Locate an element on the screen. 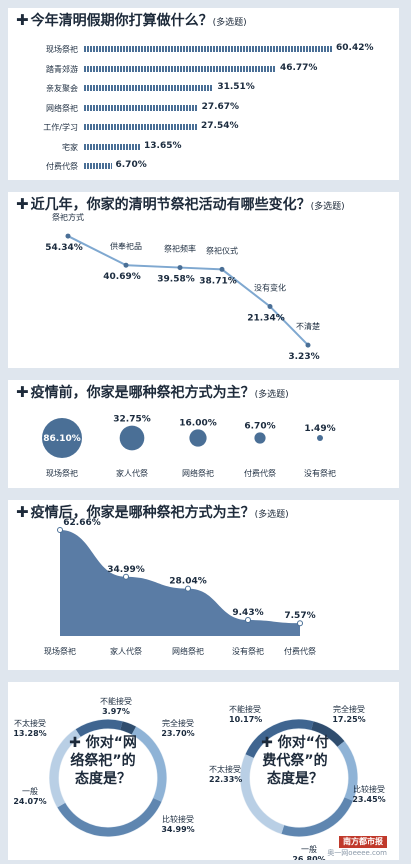  panel-title: ✚ 疫情前，你家是哪种祭祀方式为主？(多选题) is located at coordinates (152, 392).